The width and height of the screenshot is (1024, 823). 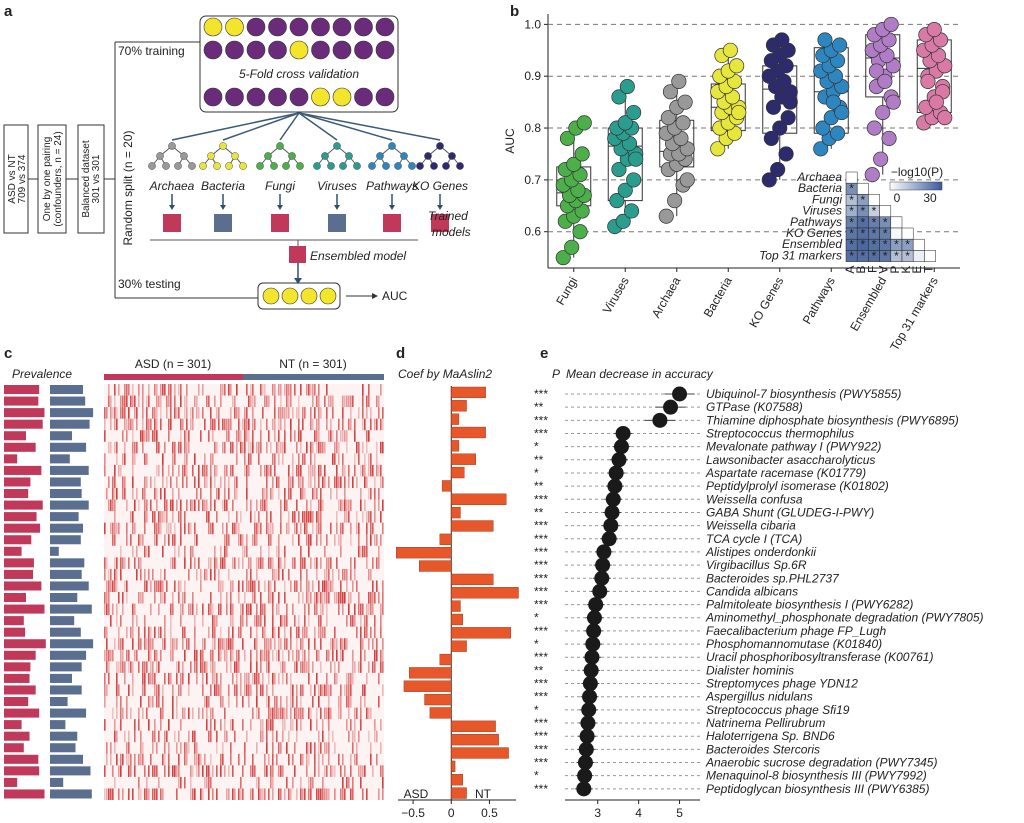 I want to click on cv-fold-dot, so click(x=363, y=27).